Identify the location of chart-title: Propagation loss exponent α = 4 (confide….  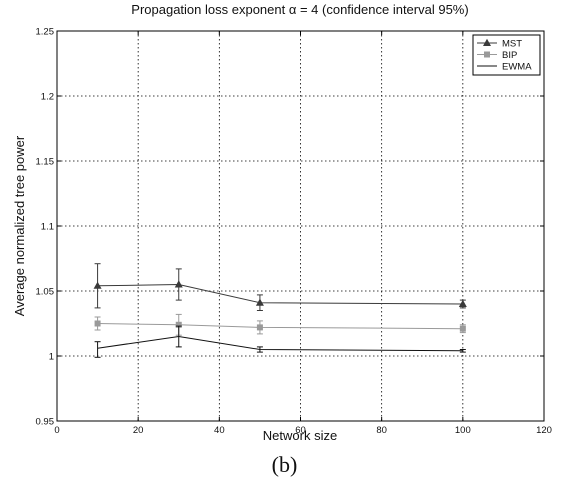
(299, 9).